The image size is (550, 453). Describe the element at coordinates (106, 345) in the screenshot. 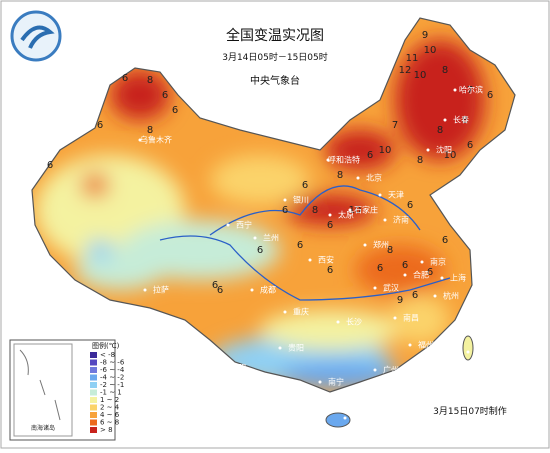

I see `legend-title: 图例(℃)` at that location.